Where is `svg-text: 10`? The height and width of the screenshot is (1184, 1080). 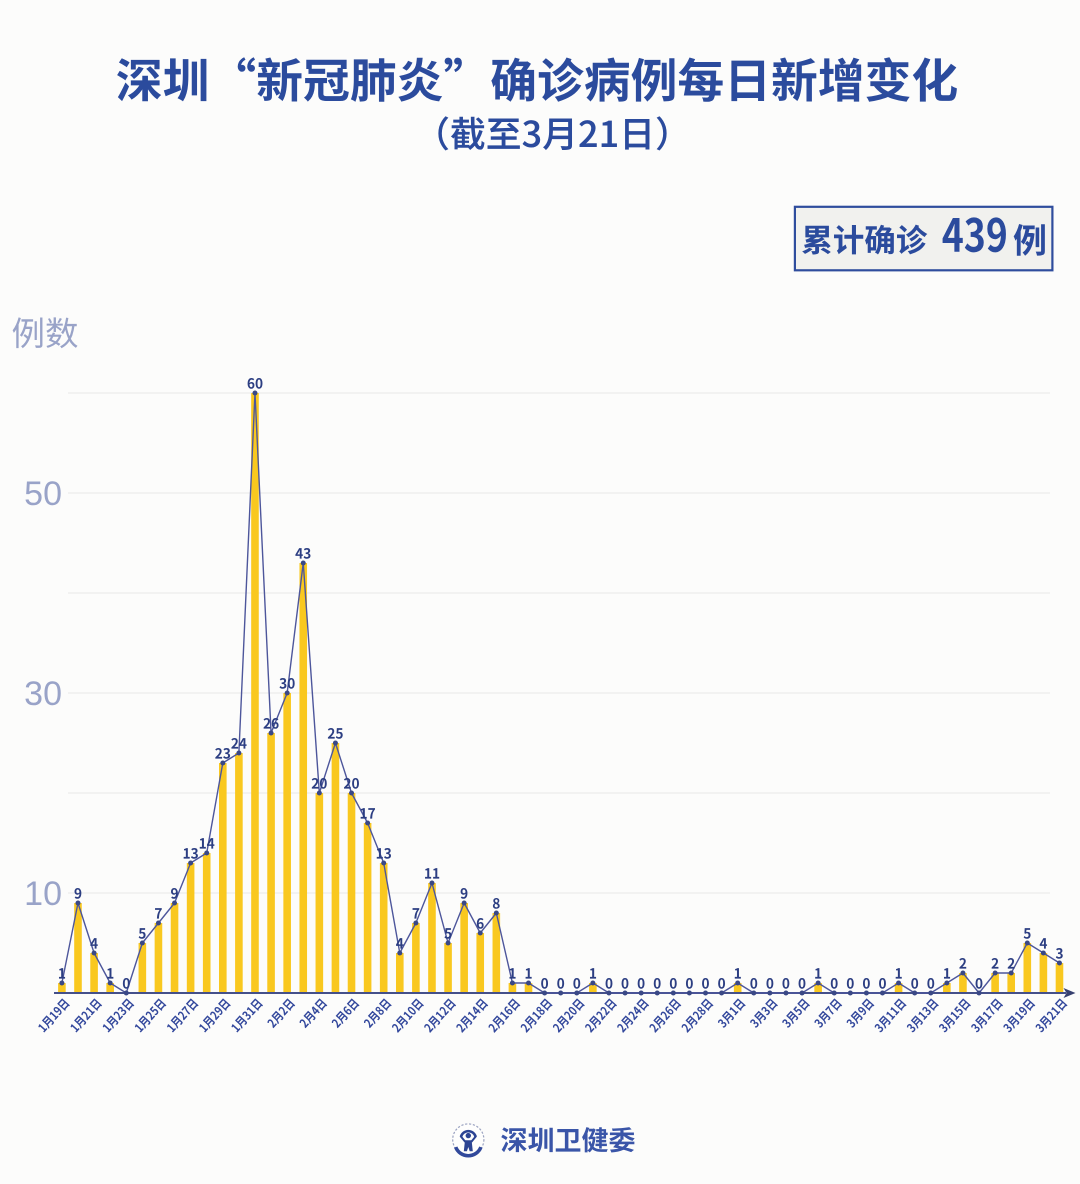 svg-text: 10 is located at coordinates (43, 894).